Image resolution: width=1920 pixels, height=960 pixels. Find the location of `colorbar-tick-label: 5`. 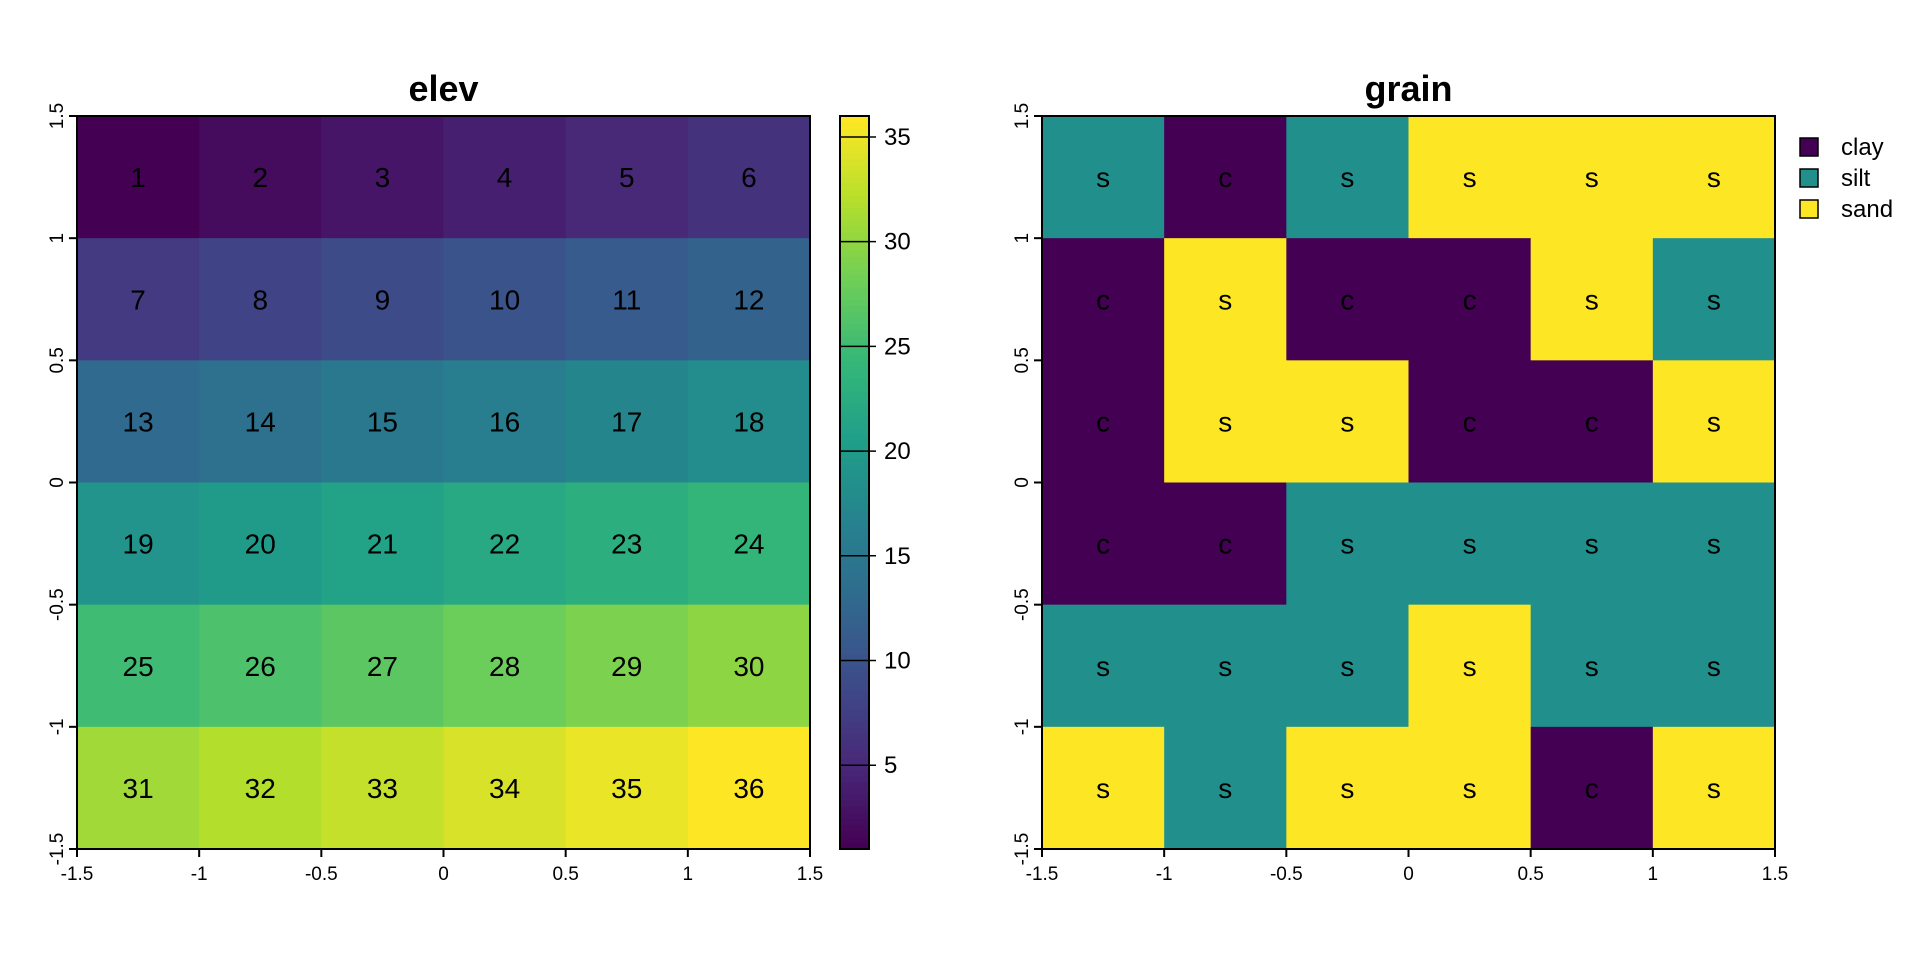

colorbar-tick-label: 5 is located at coordinates (890, 765).